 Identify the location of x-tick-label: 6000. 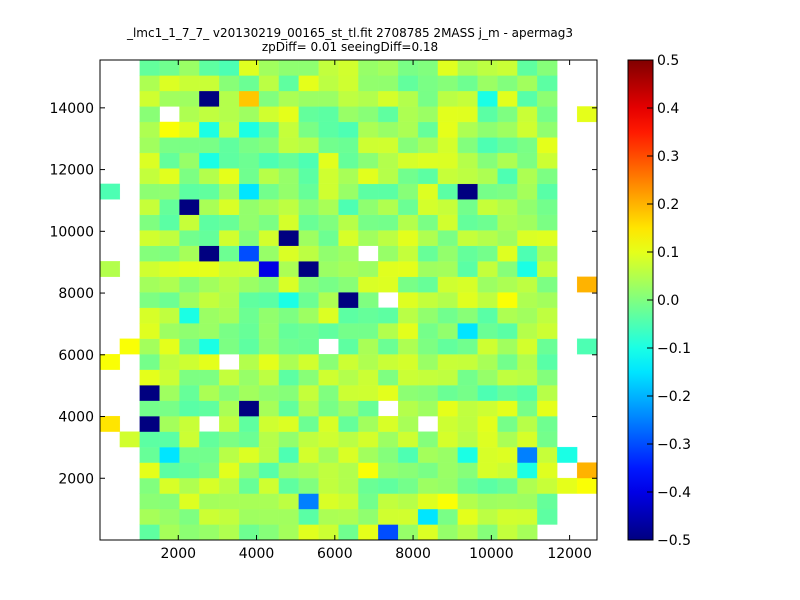
(335, 554).